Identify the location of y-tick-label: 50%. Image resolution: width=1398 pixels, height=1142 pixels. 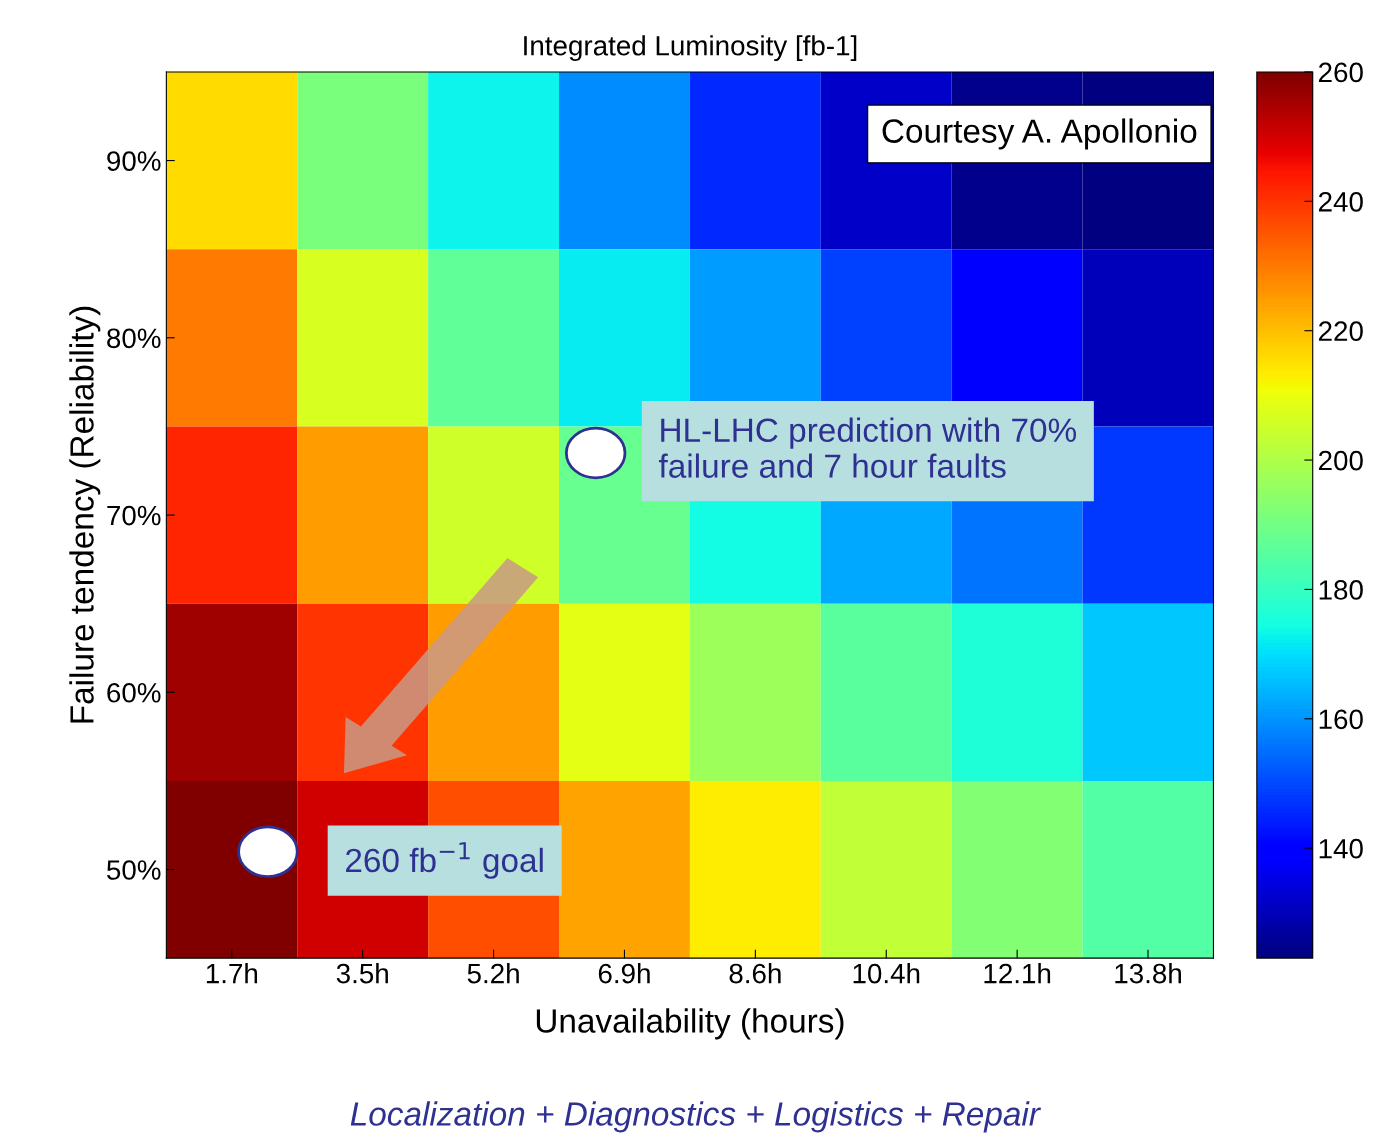
(134, 870).